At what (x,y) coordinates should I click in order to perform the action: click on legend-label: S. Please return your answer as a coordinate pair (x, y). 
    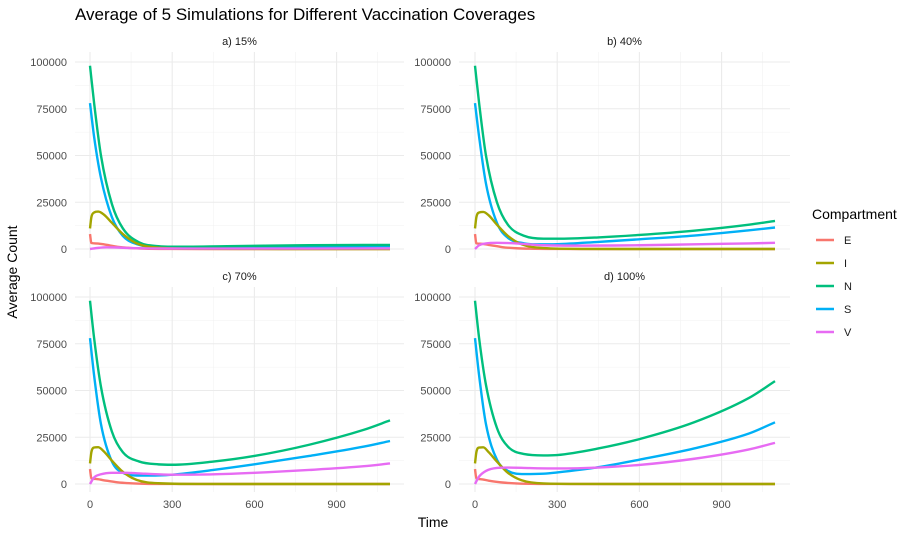
    Looking at the image, I should click on (847, 310).